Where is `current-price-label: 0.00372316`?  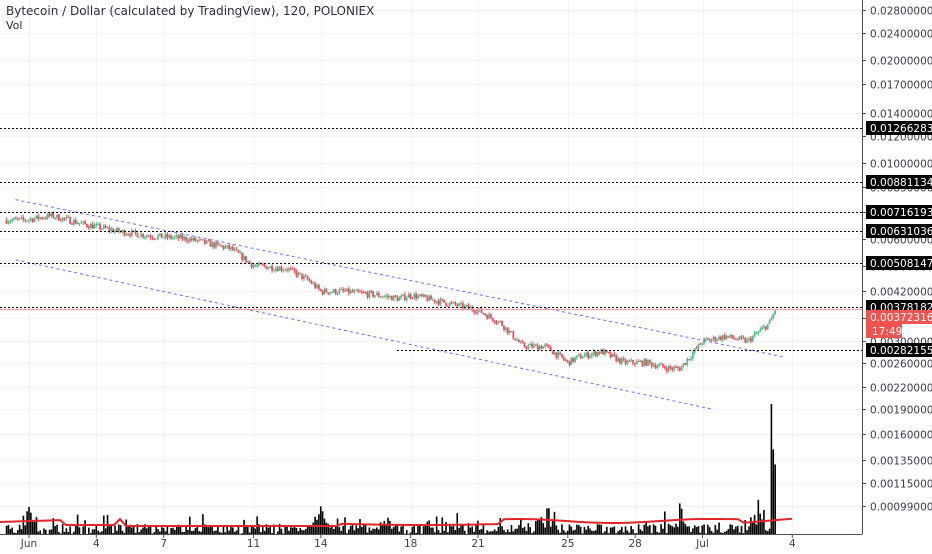 current-price-label: 0.00372316 is located at coordinates (901, 318).